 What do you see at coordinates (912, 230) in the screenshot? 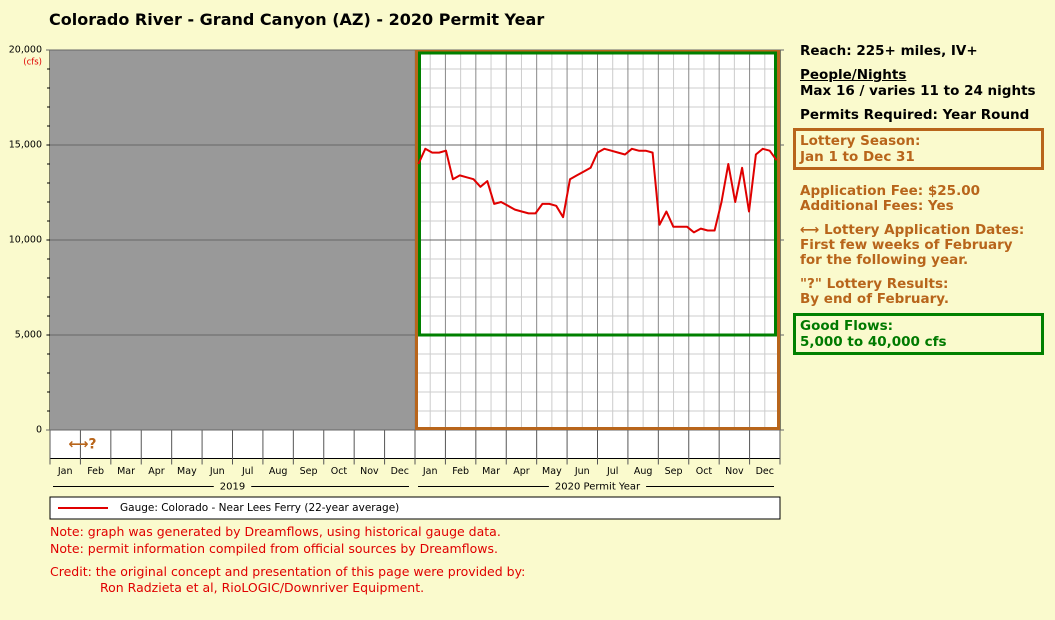
I see `dates: ⟷ Lottery Application Dates:` at bounding box center [912, 230].